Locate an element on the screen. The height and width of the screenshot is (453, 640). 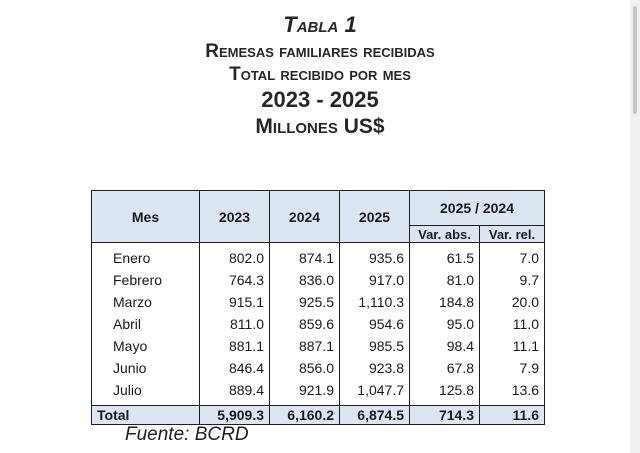
source-note: Fuente: BCRD is located at coordinates (187, 434).